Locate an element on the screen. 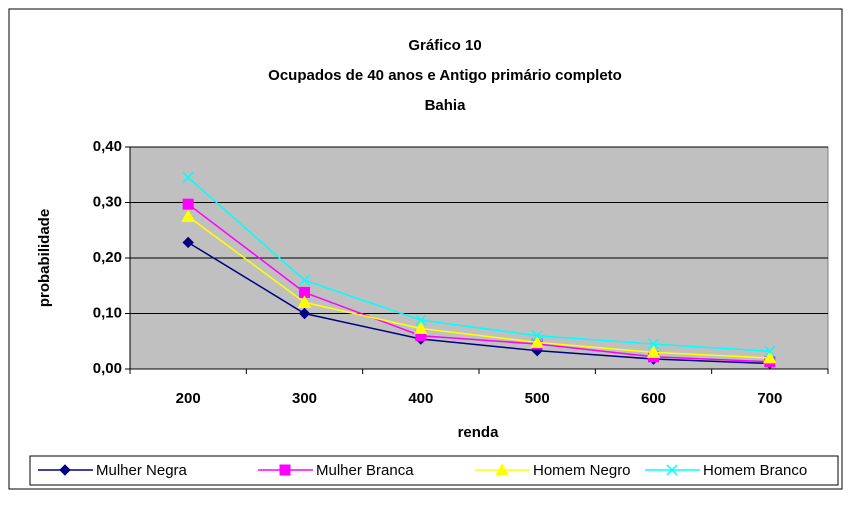 Image resolution: width=848 pixels, height=512 pixels. x-tick-label: 600 is located at coordinates (653, 398).